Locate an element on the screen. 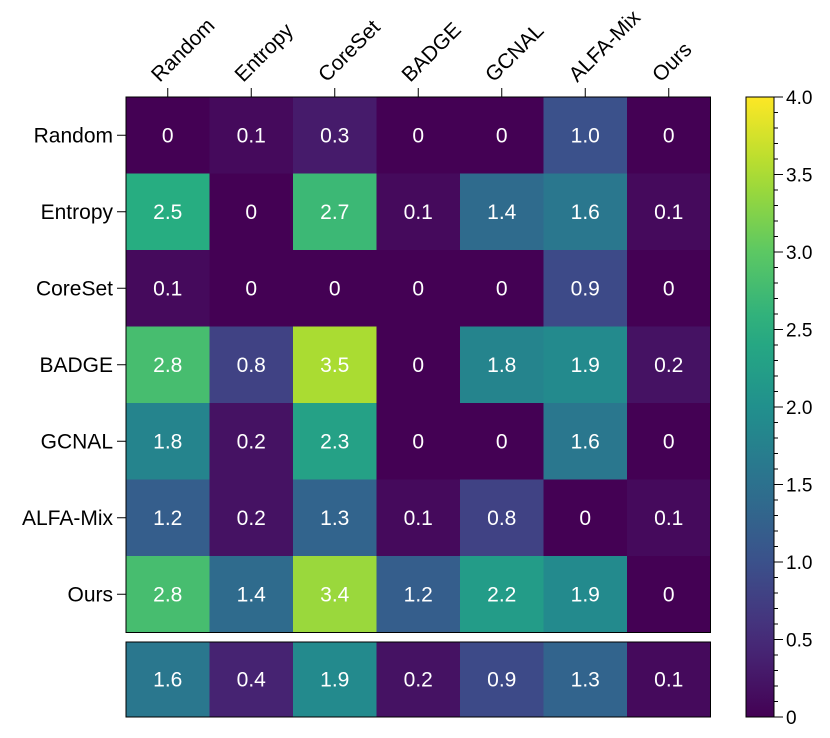  column-label: Entropy is located at coordinates (265, 53).